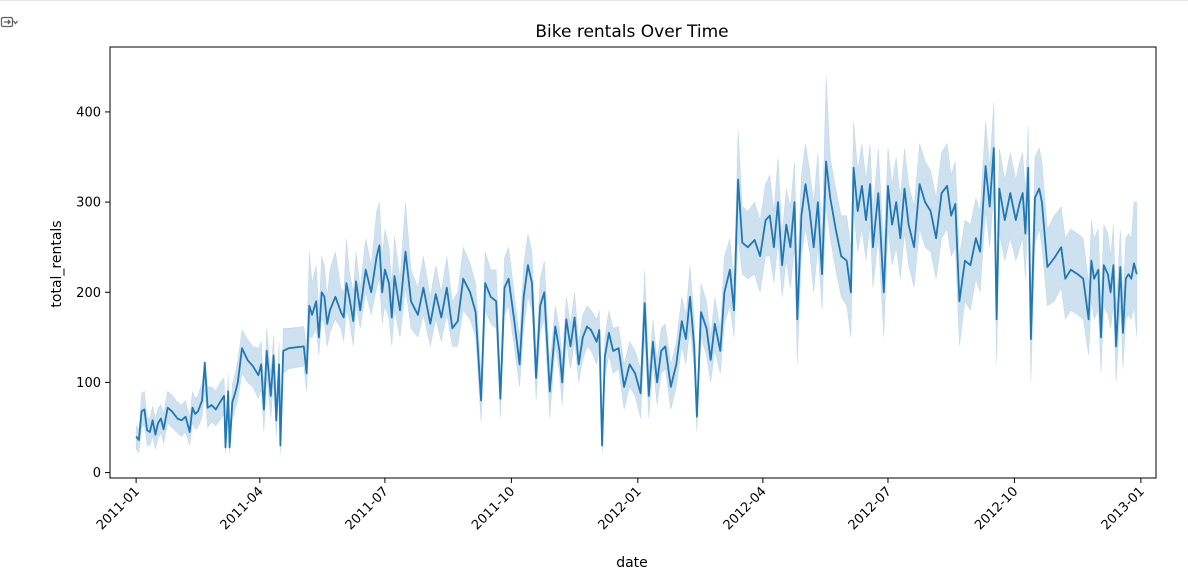 Image resolution: width=1188 pixels, height=587 pixels. I want to click on y-axis-label: total_rentals, so click(57, 263).